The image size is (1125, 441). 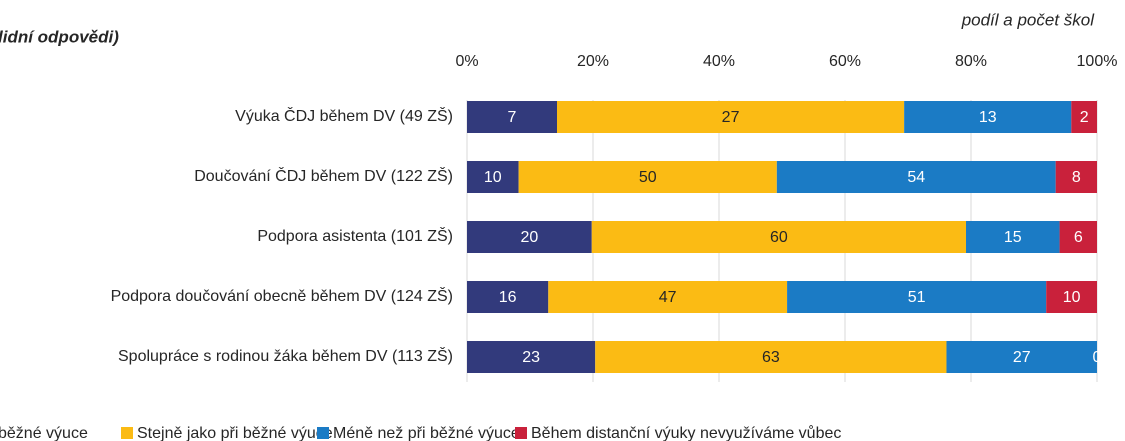 What do you see at coordinates (466, 61) in the screenshot?
I see `x-tick-label: 0%` at bounding box center [466, 61].